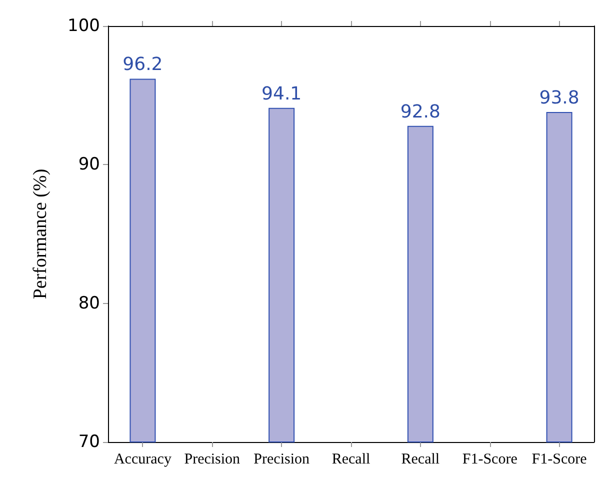 The width and height of the screenshot is (616, 488). I want to click on y-tick-label: 90, so click(89, 164).